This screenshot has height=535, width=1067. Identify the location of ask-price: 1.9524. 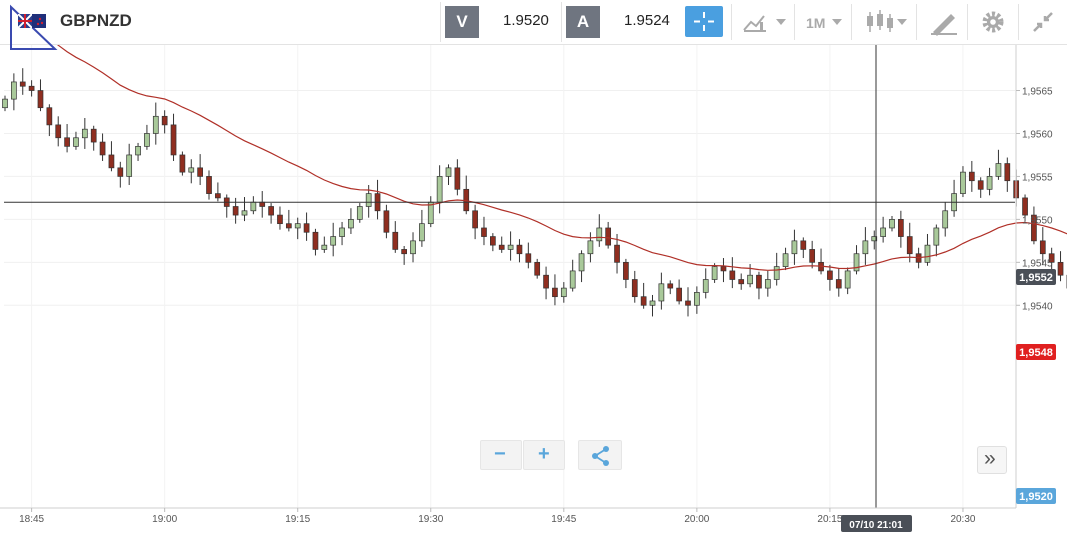
(647, 20).